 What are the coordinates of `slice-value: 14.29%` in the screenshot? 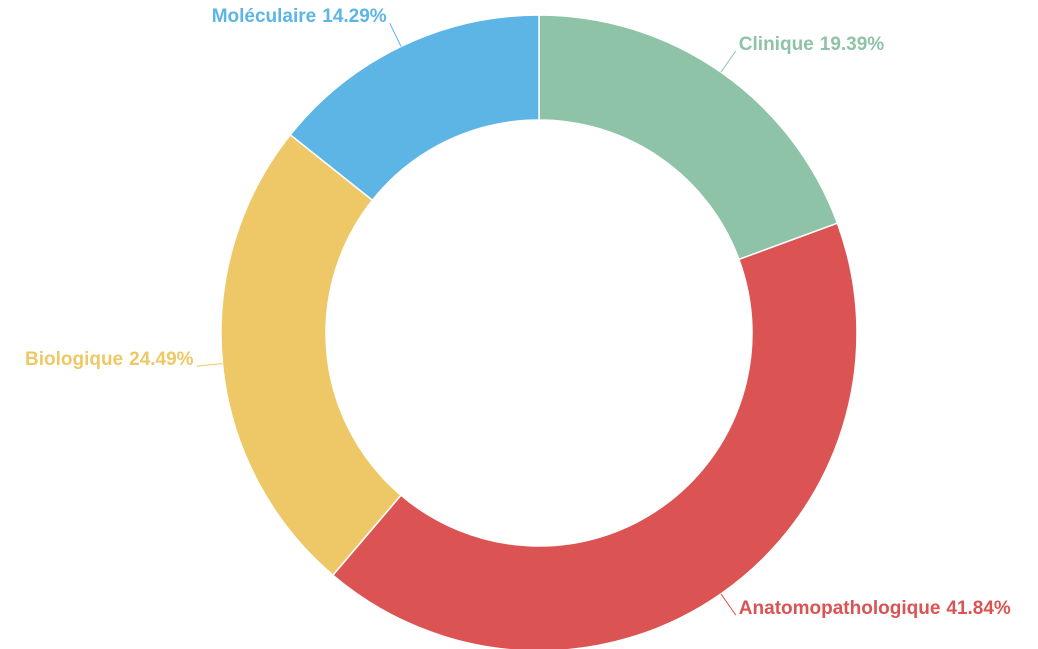 It's located at (354, 16).